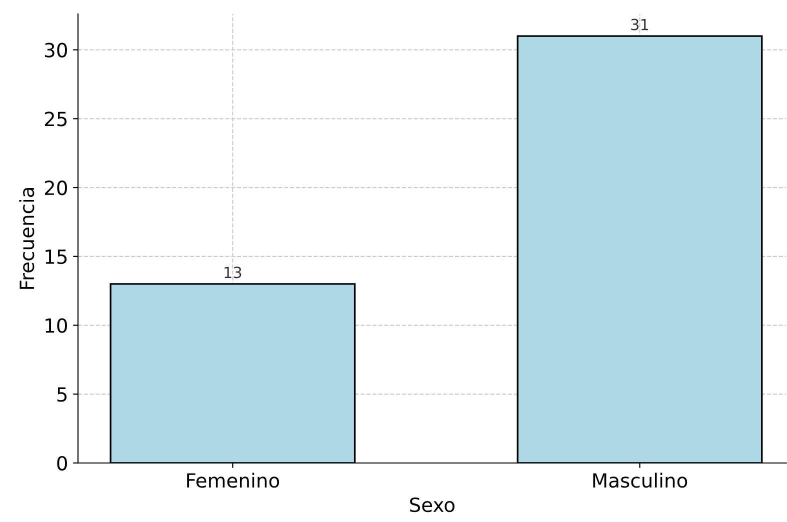 The width and height of the screenshot is (787, 522). Describe the element at coordinates (639, 24) in the screenshot. I see `data-label: 31` at that location.